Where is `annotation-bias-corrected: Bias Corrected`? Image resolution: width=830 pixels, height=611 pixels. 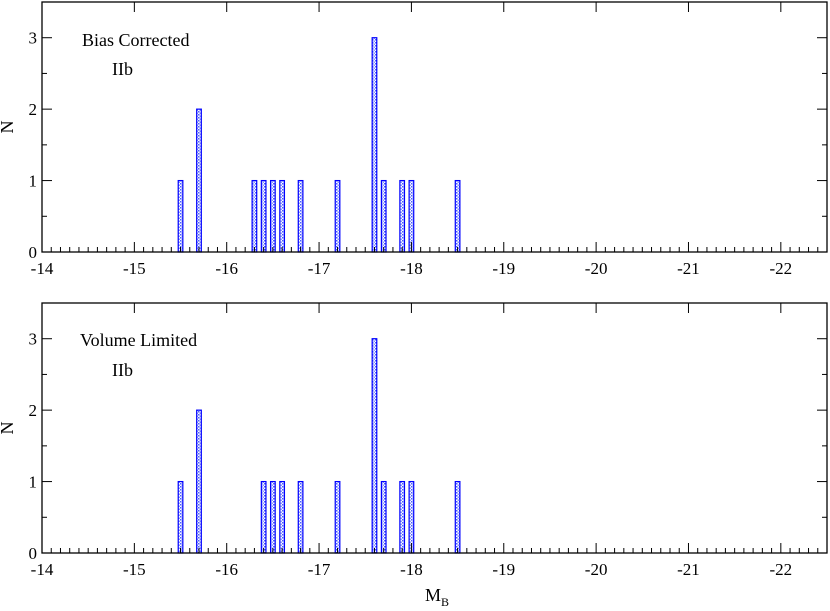
annotation-bias-corrected: Bias Corrected is located at coordinates (135, 40).